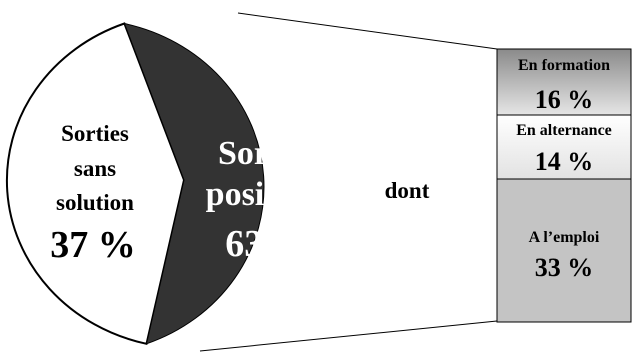 This screenshot has height=359, width=632. Describe the element at coordinates (564, 267) in the screenshot. I see `bar-value-emploi: 33 %` at that location.